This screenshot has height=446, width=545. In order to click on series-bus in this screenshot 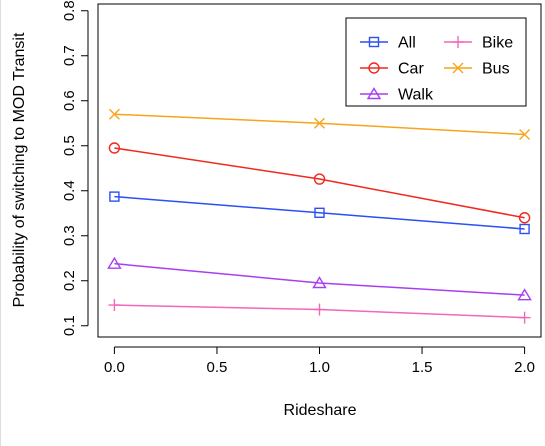, I will do `click(319, 124)`.